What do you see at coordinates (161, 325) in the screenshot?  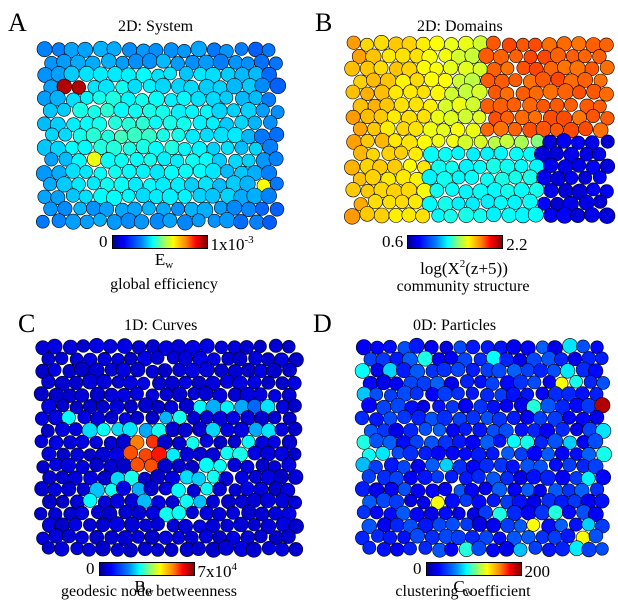 I see `panel-title: 1D: Curves` at bounding box center [161, 325].